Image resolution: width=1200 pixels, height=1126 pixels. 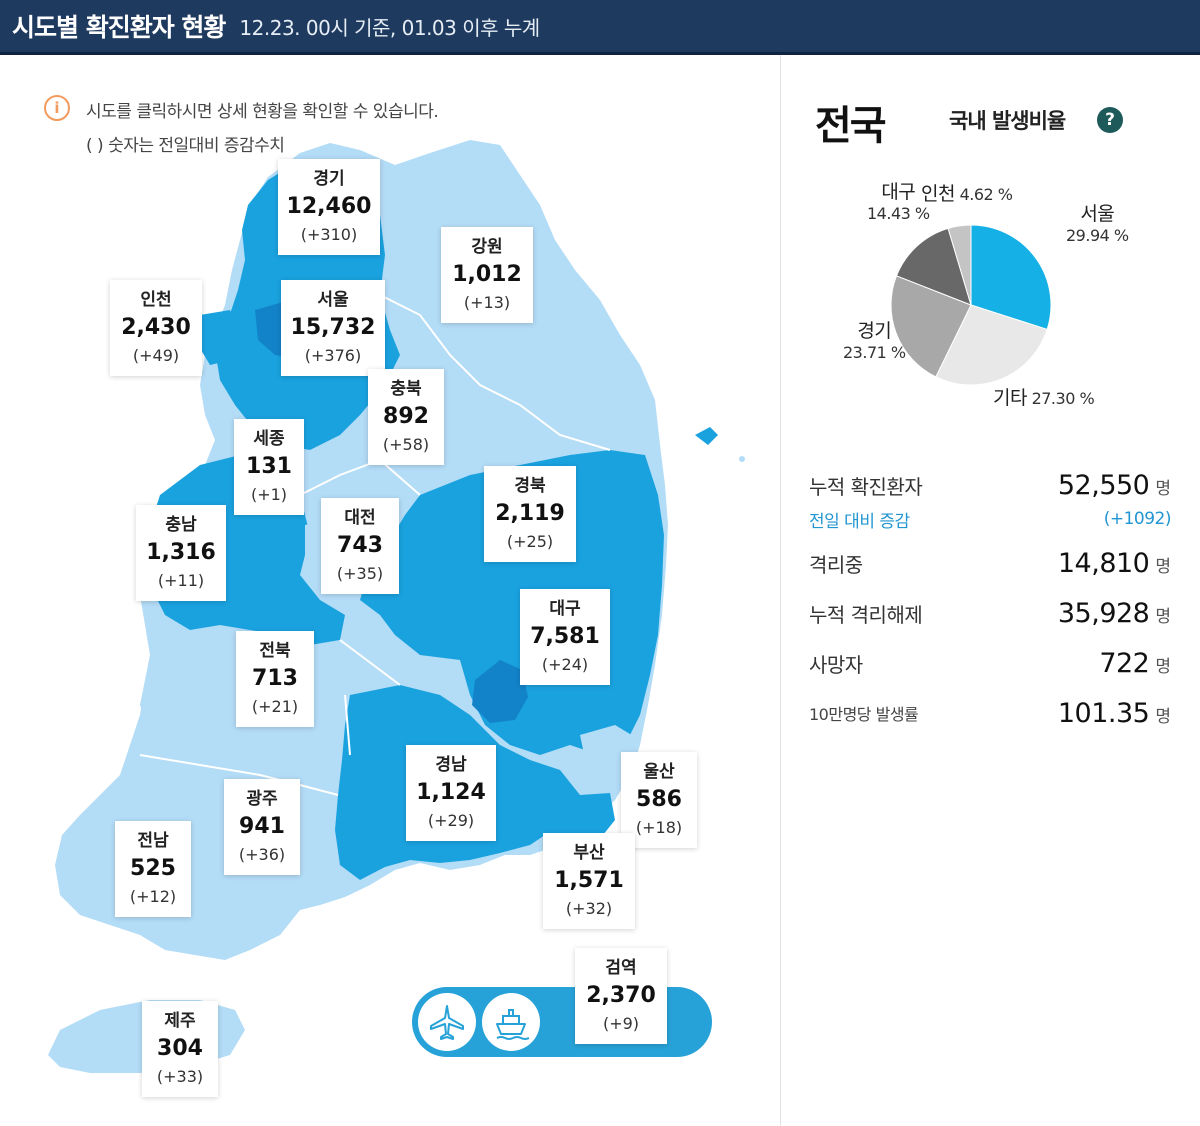 I want to click on stat-label: 사망자, so click(x=836, y=664).